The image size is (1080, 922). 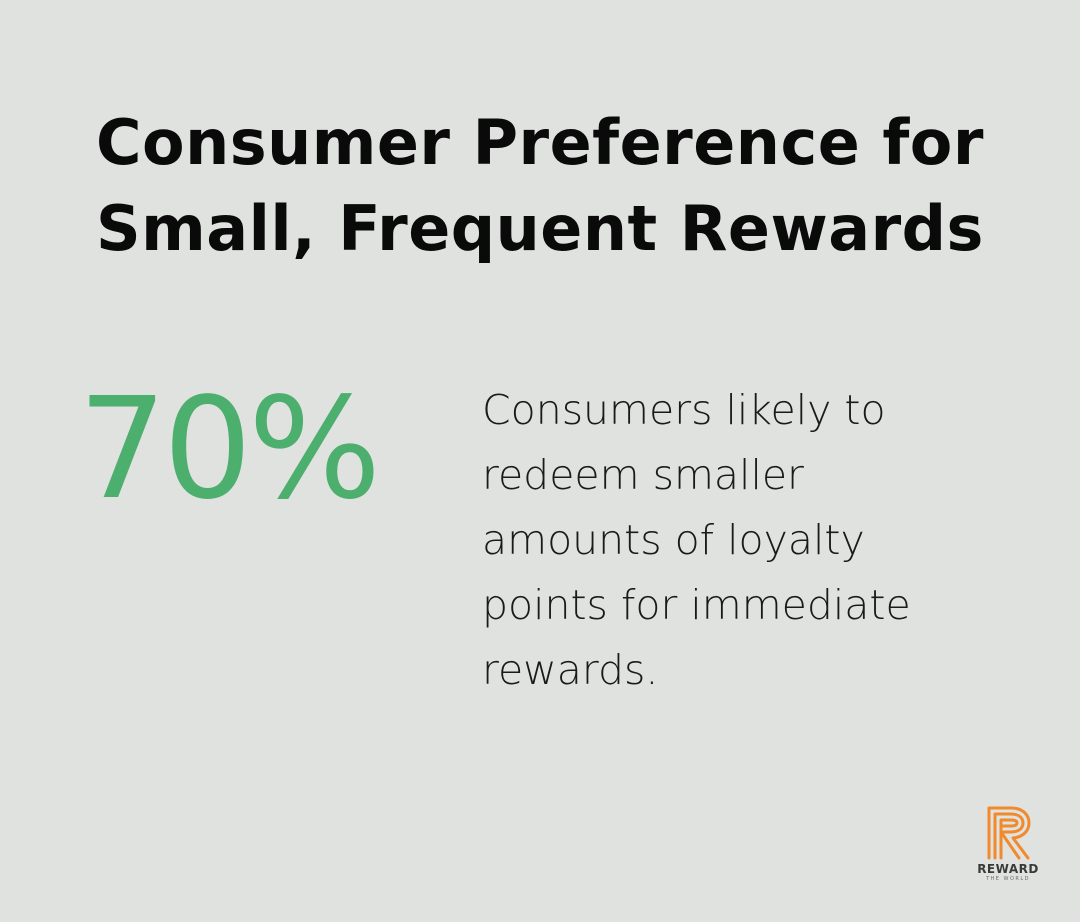 I want to click on stat-description-line: rewards., so click(x=570, y=670).